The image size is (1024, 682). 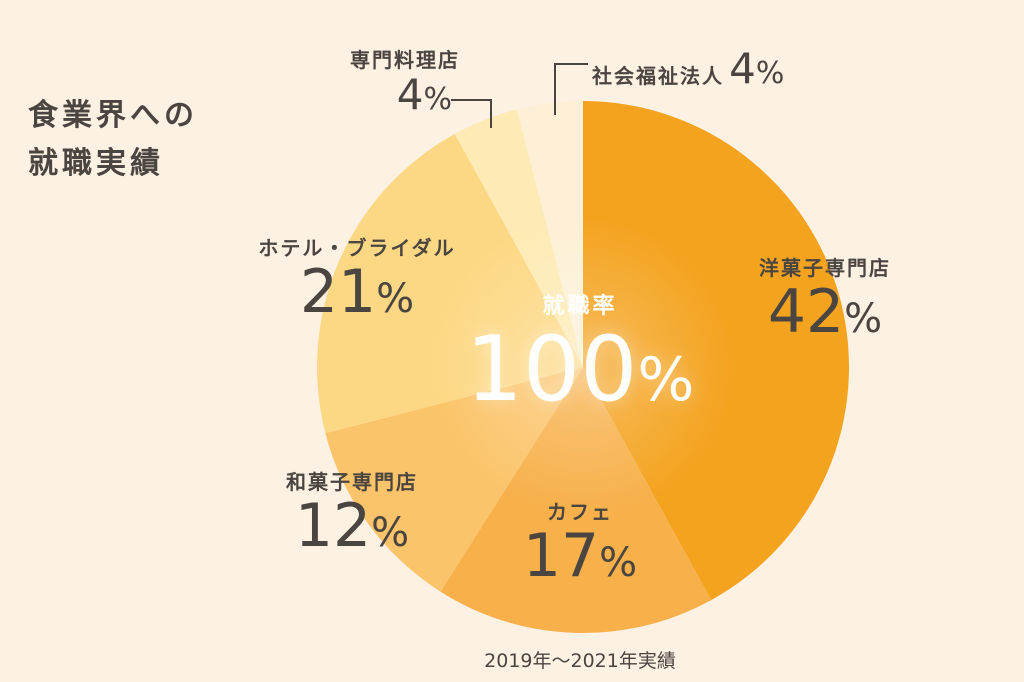 I want to click on center-label: 就職率, so click(x=580, y=306).